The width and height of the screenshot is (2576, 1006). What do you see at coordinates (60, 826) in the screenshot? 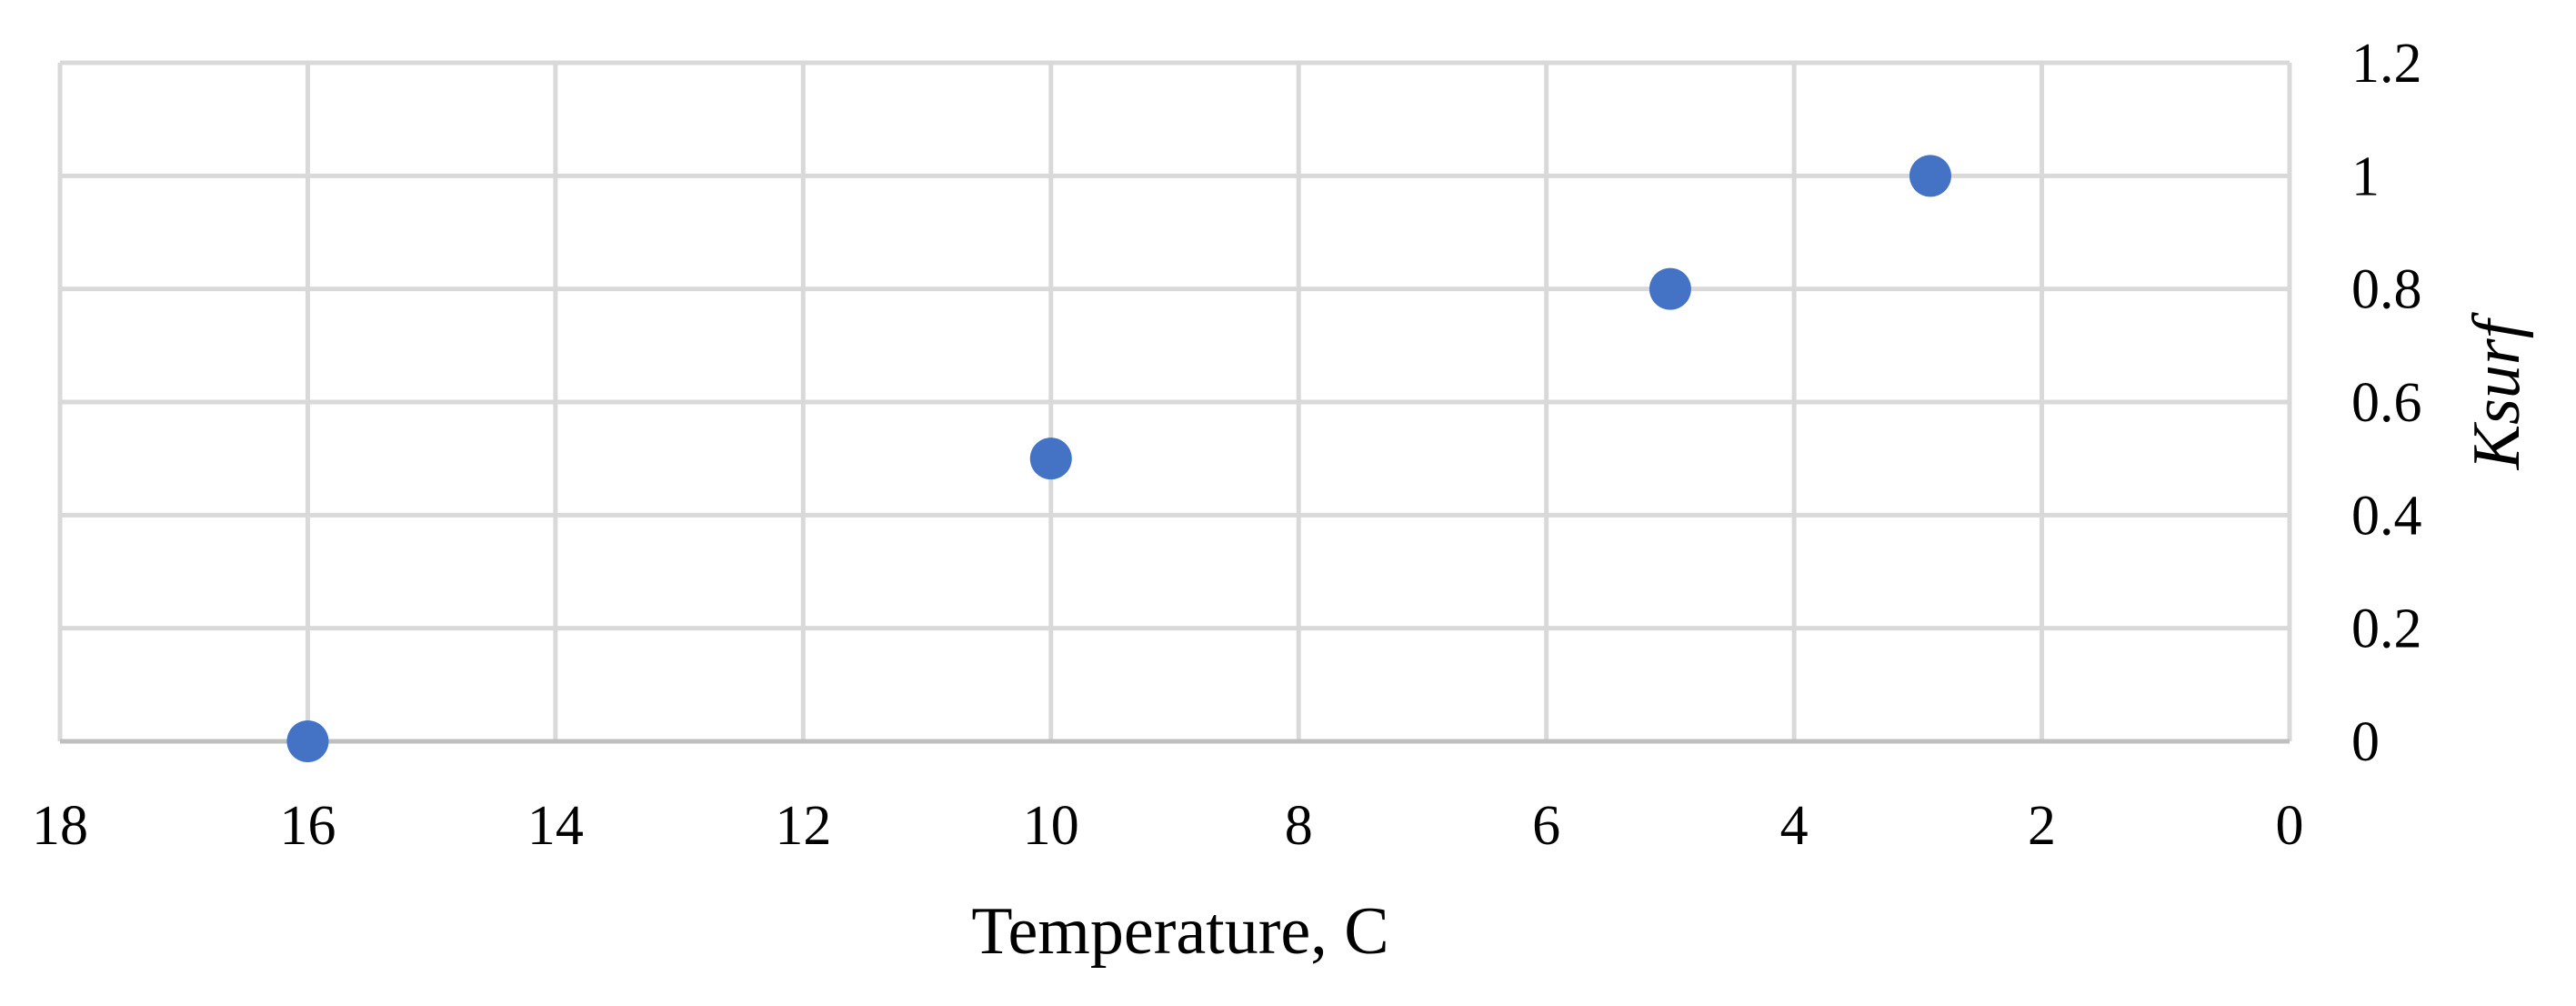
I see `x-tick-label: 18` at bounding box center [60, 826].